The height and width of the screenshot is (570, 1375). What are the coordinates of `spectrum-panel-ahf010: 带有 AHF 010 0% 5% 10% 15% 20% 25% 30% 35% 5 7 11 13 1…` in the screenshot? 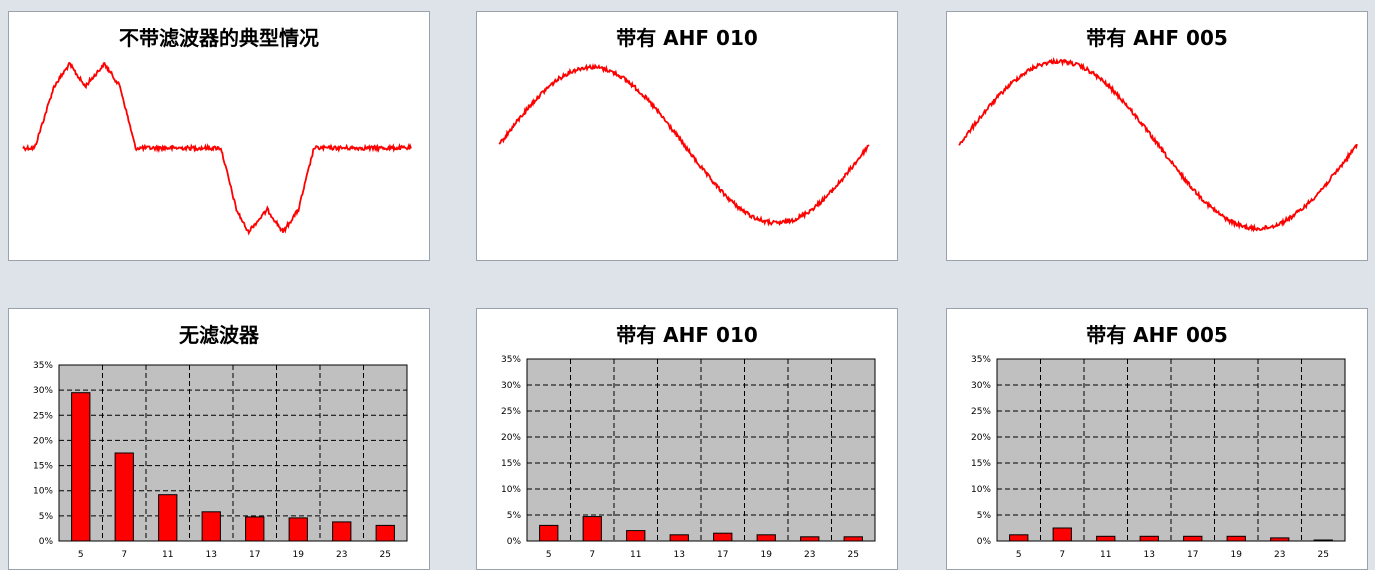 It's located at (687, 439).